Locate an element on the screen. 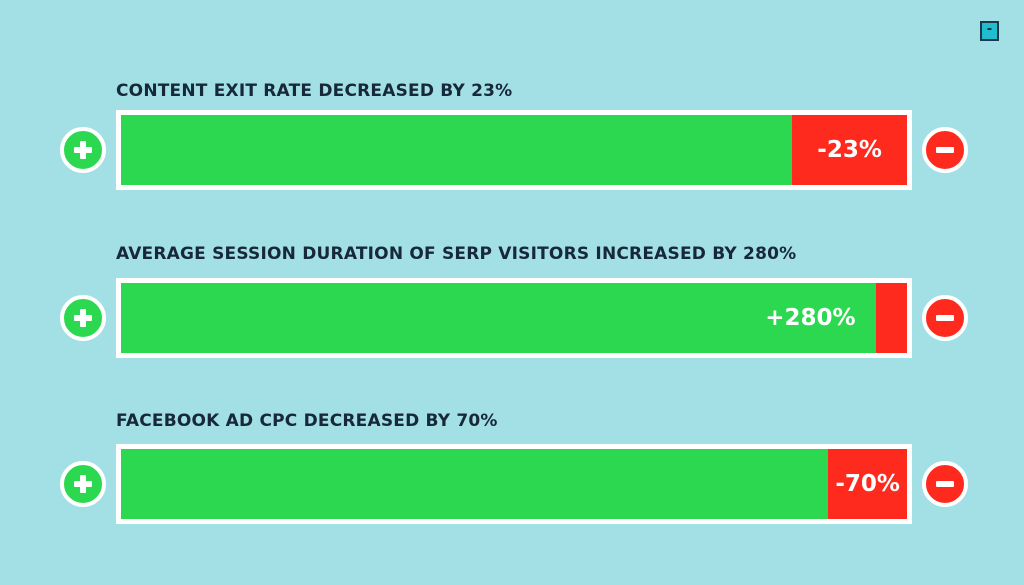  negative-segment: -23% is located at coordinates (849, 150).